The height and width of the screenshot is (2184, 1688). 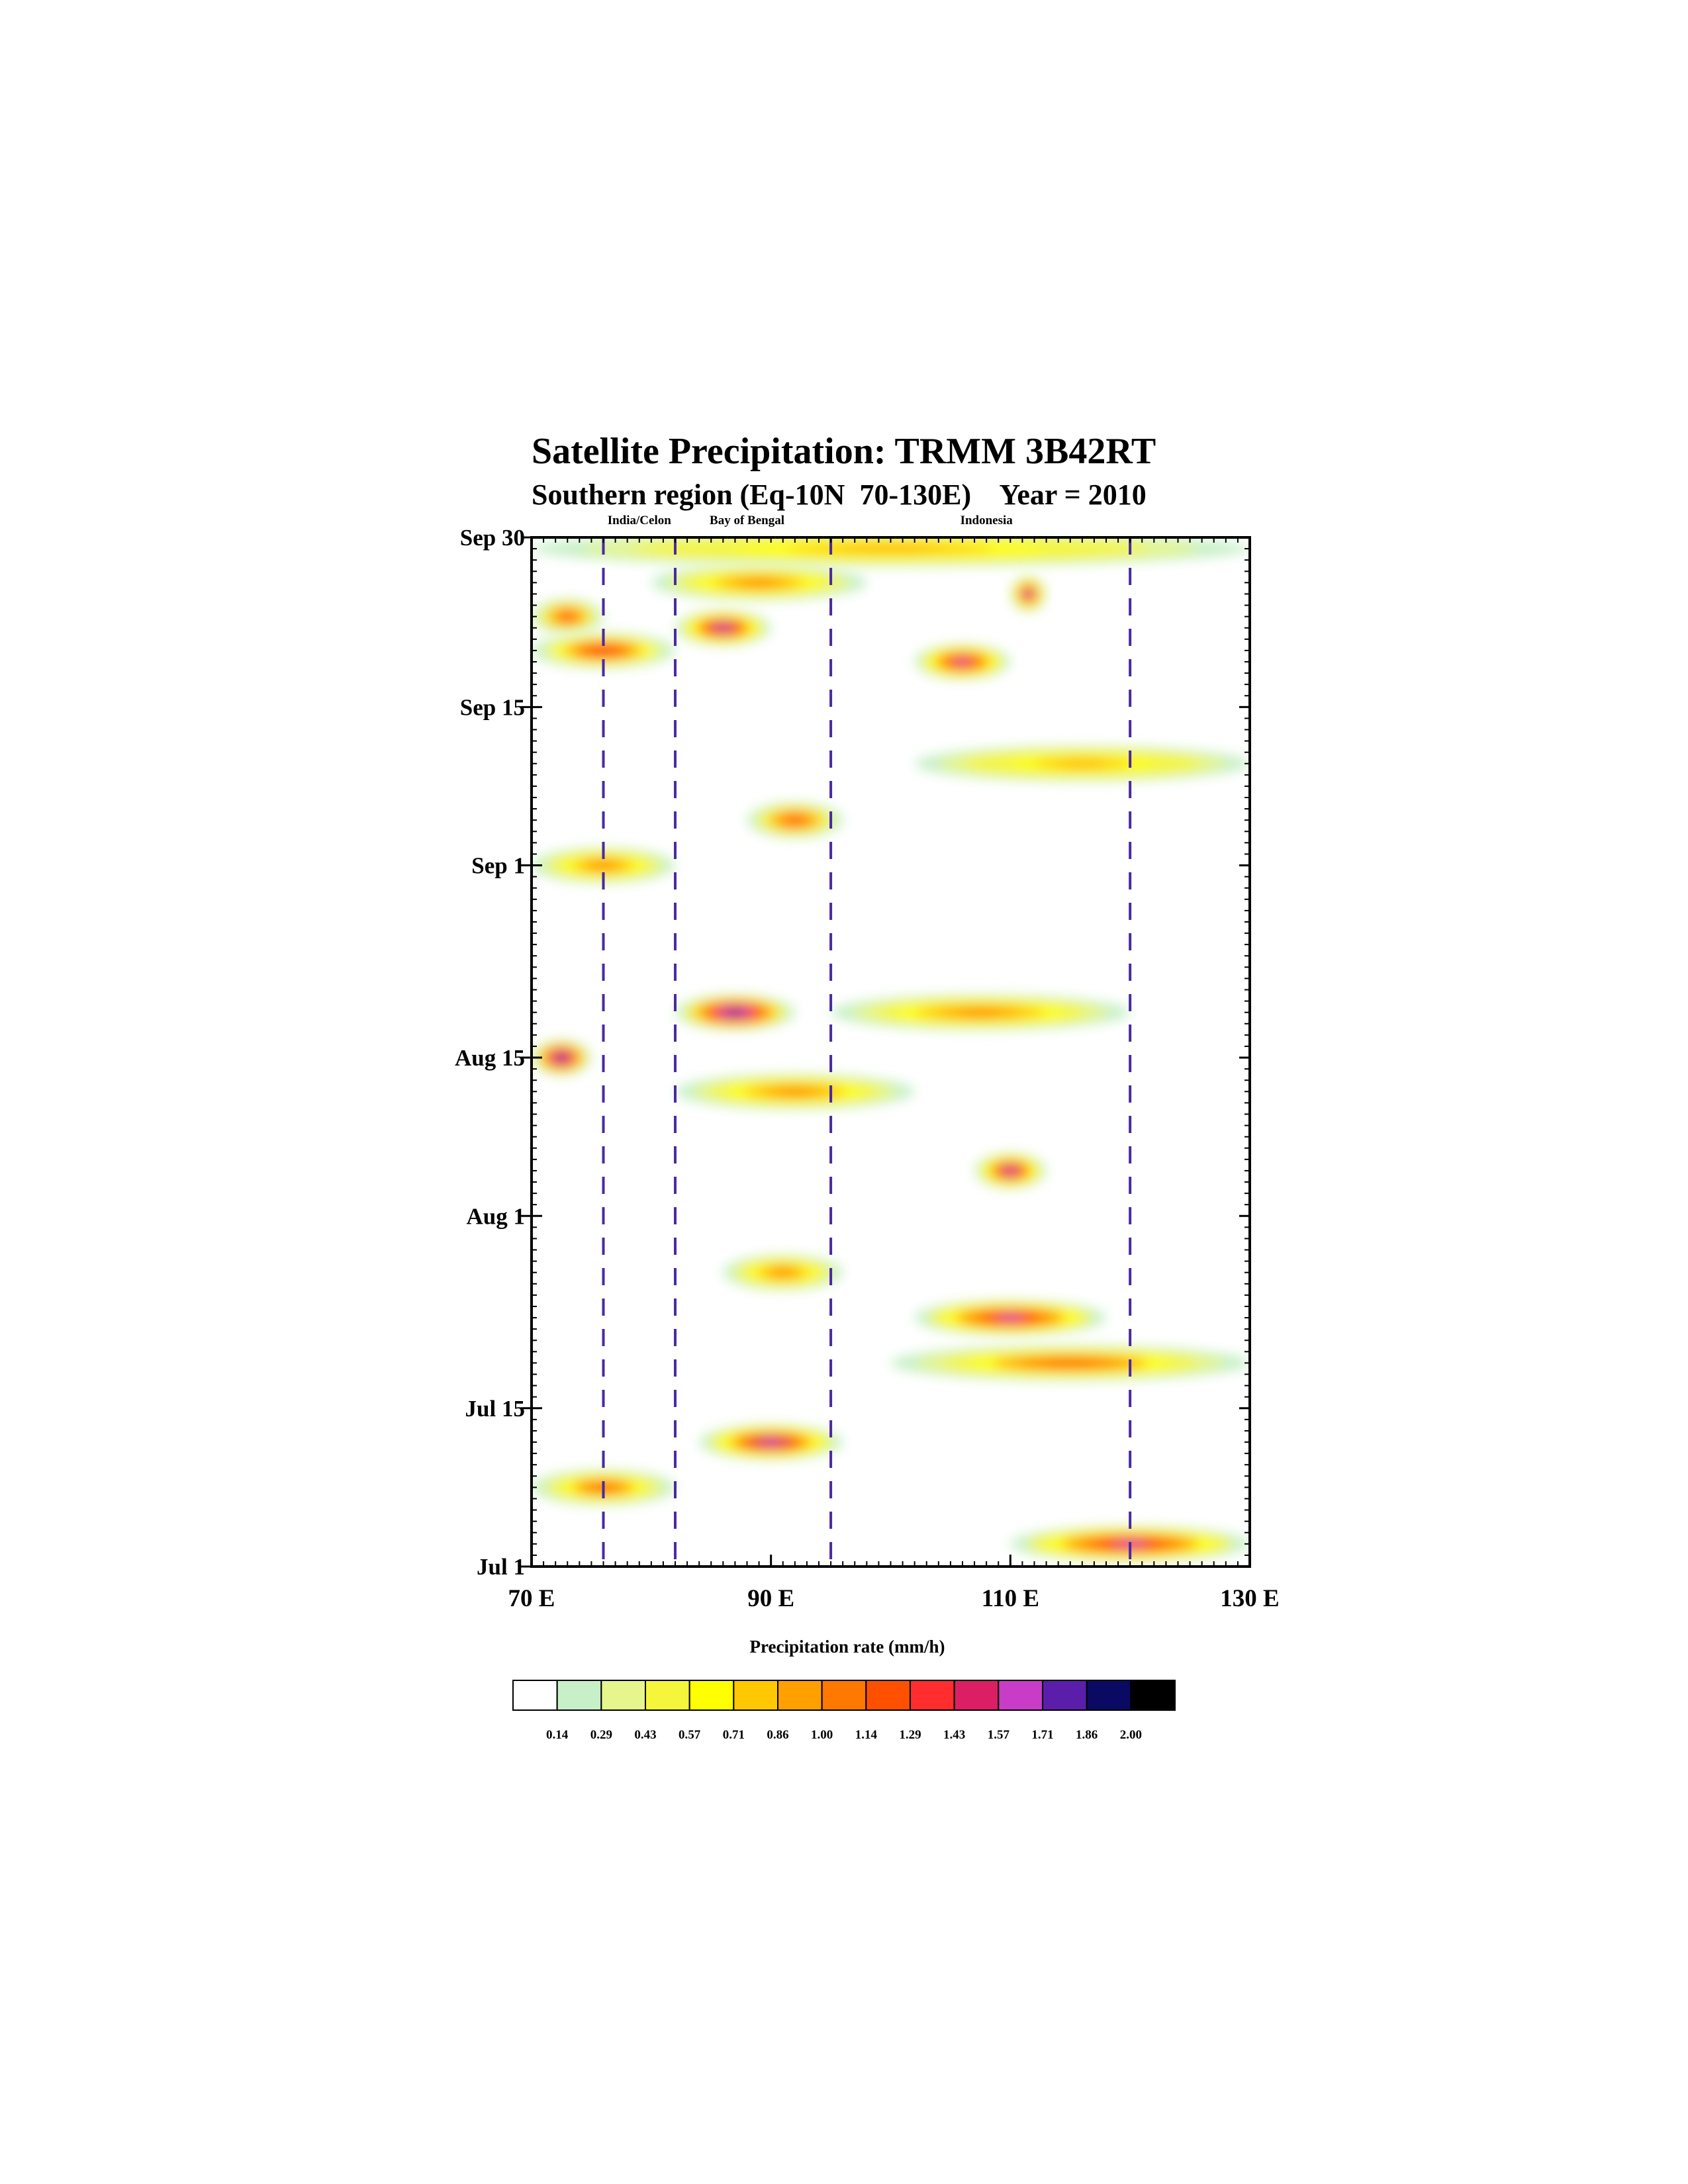 What do you see at coordinates (498, 866) in the screenshot?
I see `y-tick-label: Sep 1` at bounding box center [498, 866].